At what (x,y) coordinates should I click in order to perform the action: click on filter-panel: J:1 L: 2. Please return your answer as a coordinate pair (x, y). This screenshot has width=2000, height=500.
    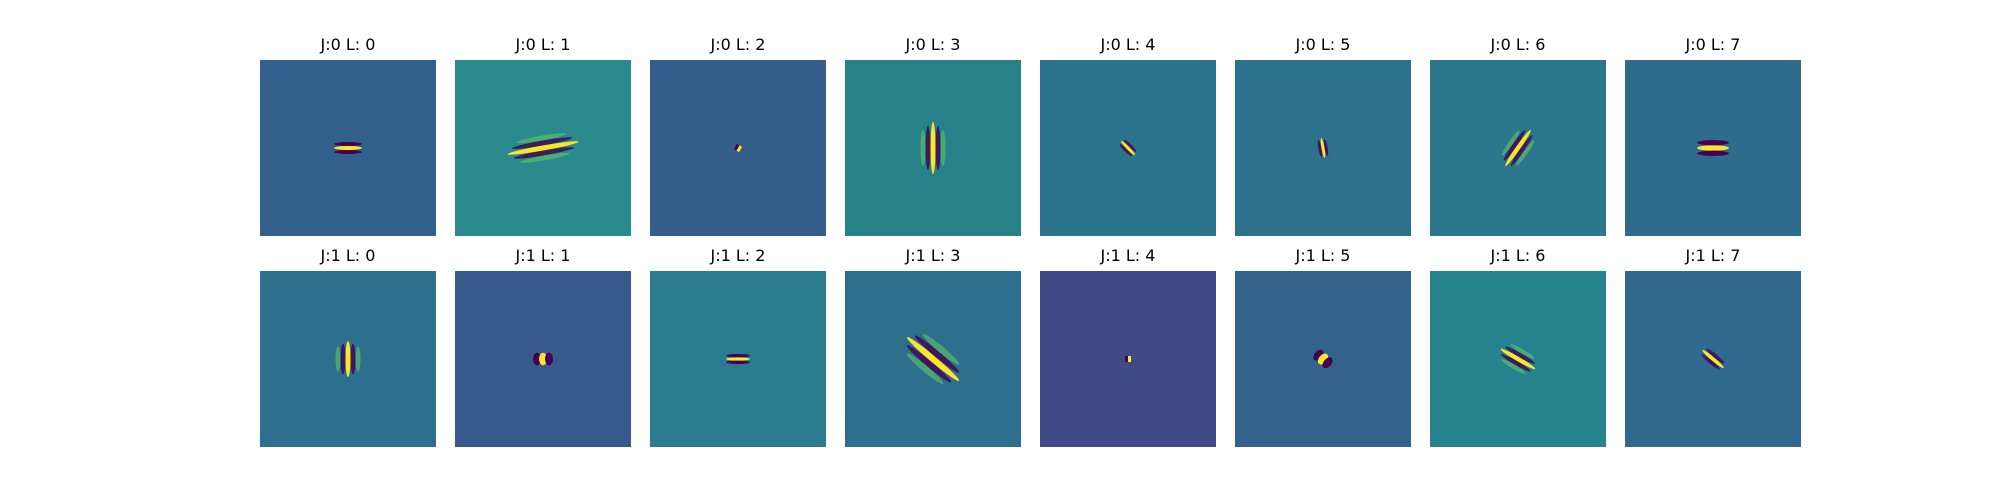
    Looking at the image, I should click on (738, 347).